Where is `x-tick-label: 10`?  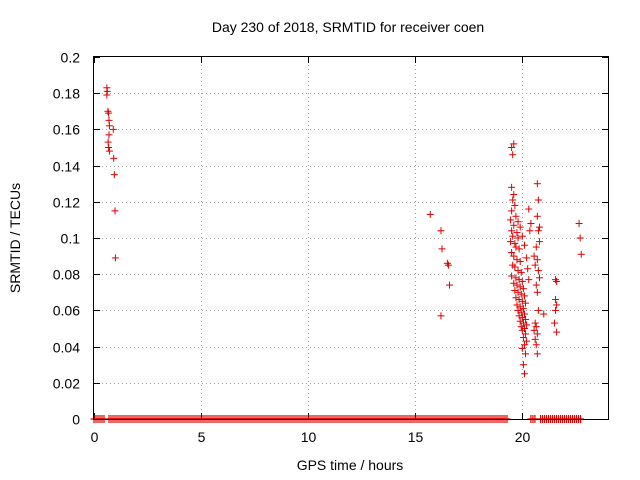
x-tick-label: 10 is located at coordinates (309, 437).